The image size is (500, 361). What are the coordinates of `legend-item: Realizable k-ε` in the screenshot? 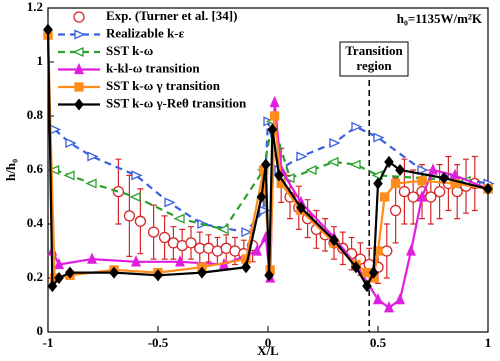 It's located at (121, 32).